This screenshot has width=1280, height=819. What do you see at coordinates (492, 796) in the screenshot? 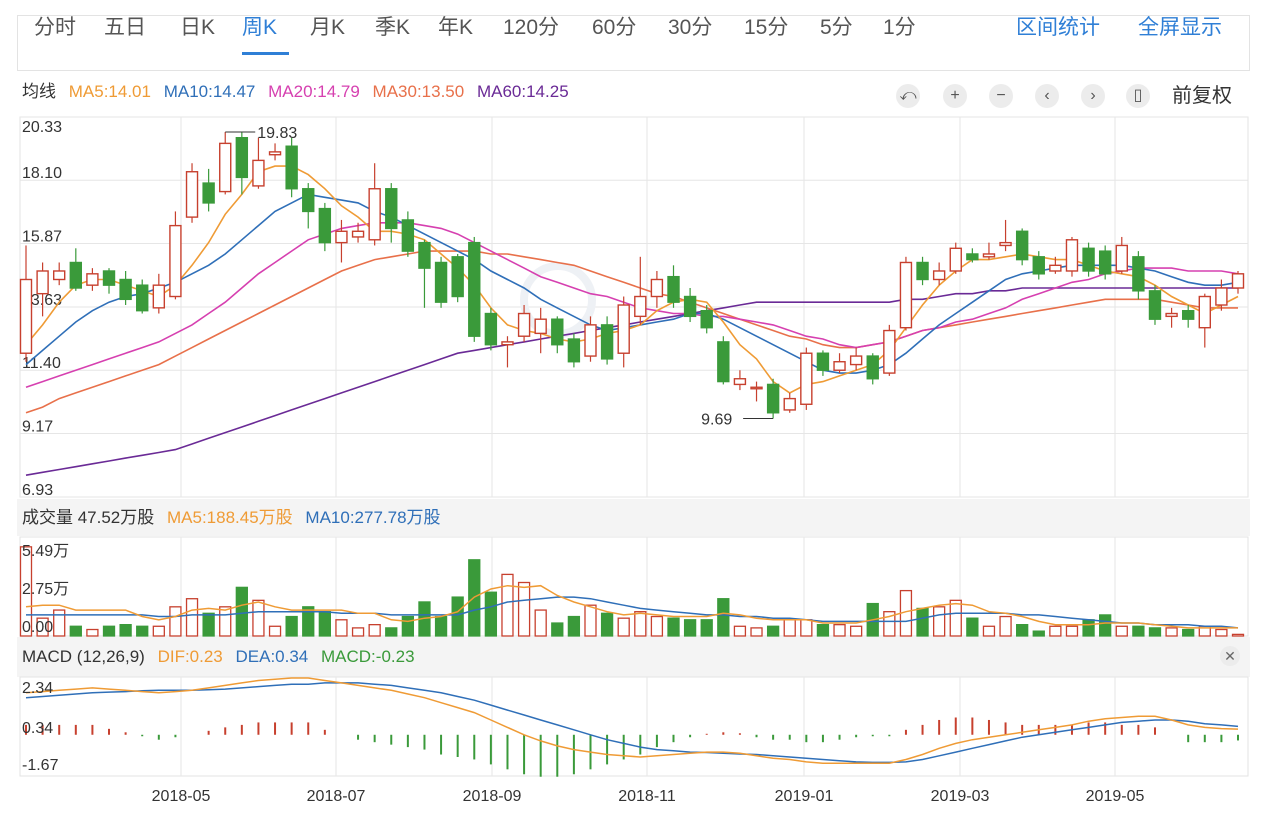
I see `x-tick-label: 2018-09` at bounding box center [492, 796].